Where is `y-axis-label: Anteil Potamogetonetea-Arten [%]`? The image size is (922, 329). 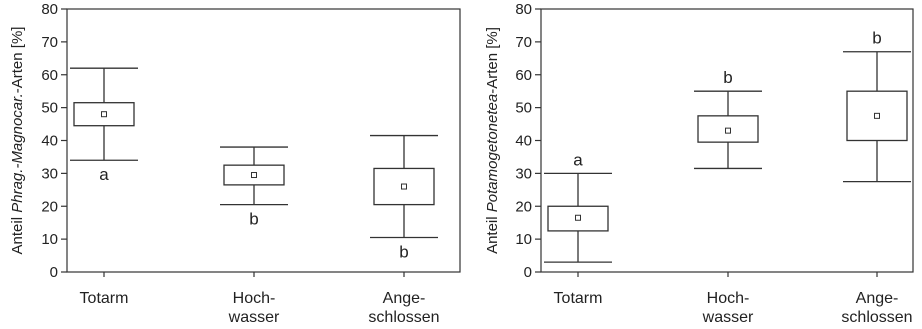 y-axis-label: Anteil Potamogetonetea-Arten [%] is located at coordinates (492, 140).